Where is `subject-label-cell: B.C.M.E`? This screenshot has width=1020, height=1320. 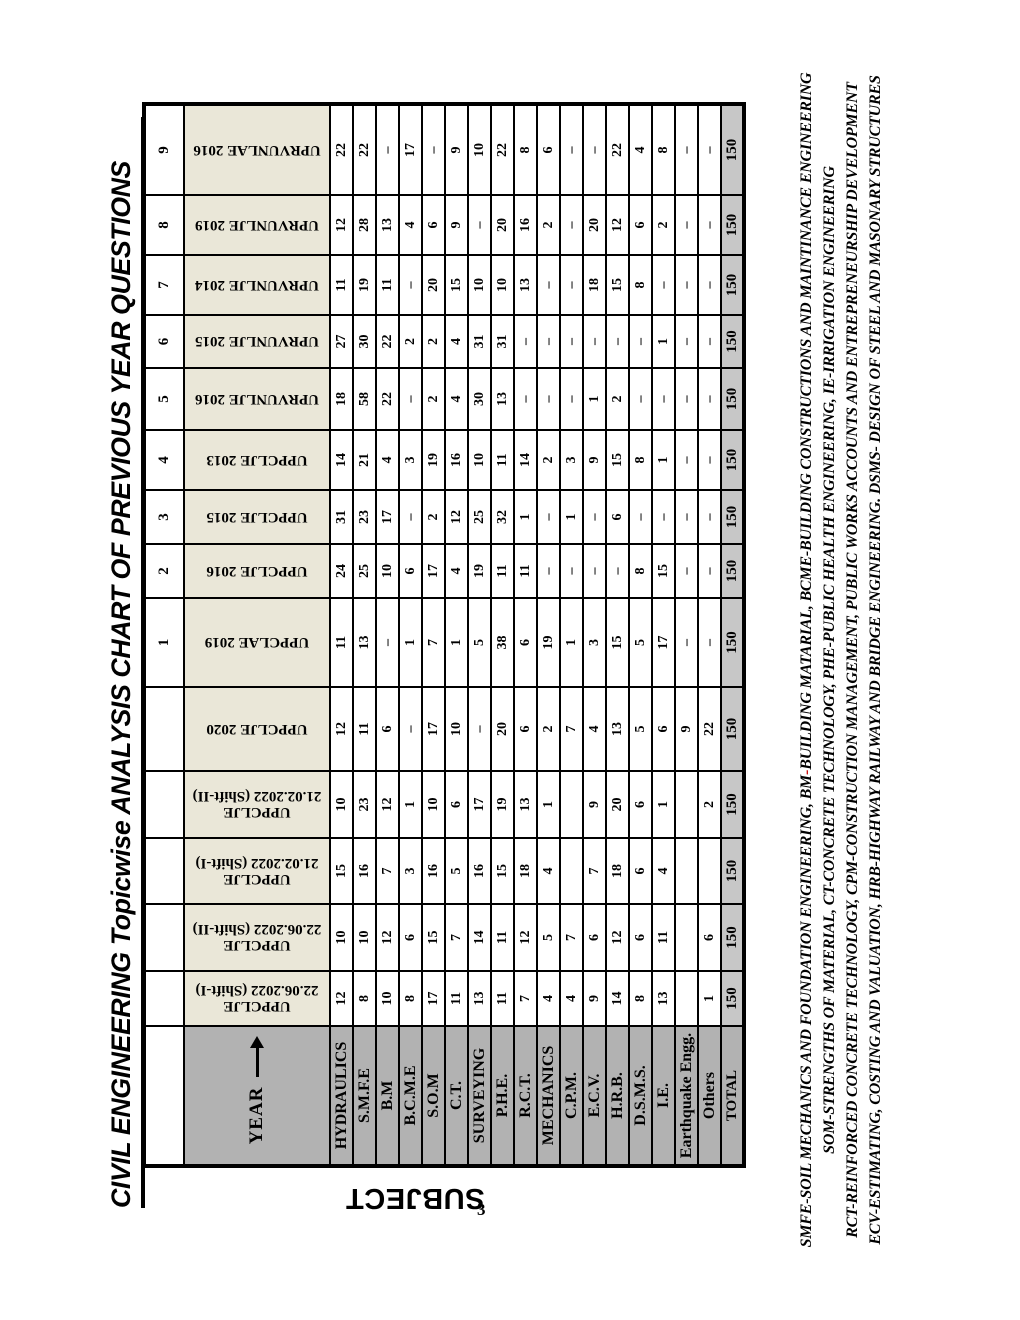 subject-label-cell: B.C.M.E is located at coordinates (410, 1096).